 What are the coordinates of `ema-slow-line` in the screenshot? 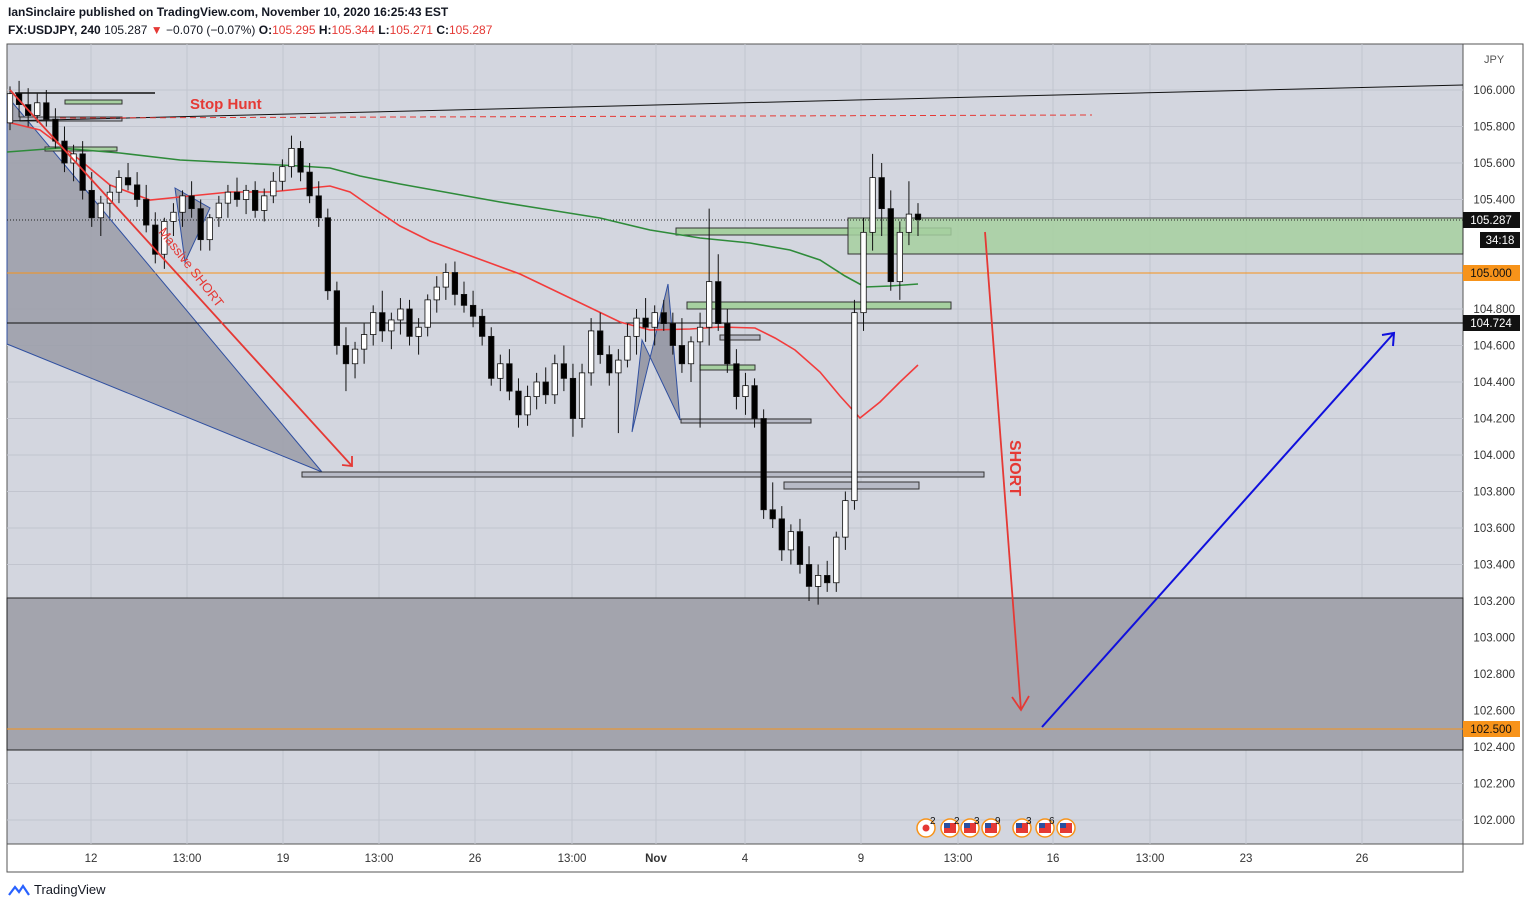 It's located at (462, 217).